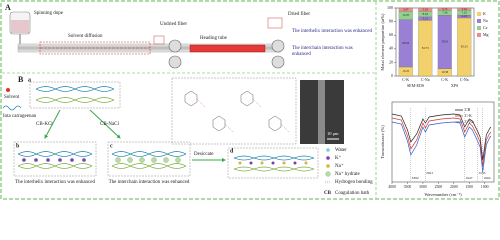  Describe the element at coordinates (405, 71) in the screenshot. I see `value-label: 13.25` at that location.